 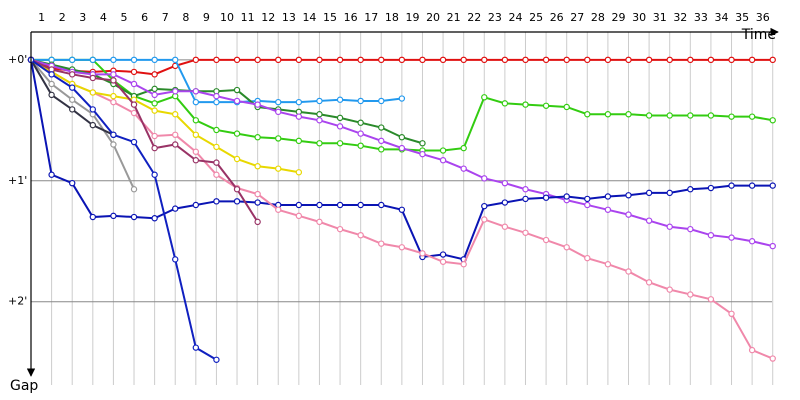 What do you see at coordinates (371, 17) in the screenshot?
I see `x-tick-label: 17` at bounding box center [371, 17].